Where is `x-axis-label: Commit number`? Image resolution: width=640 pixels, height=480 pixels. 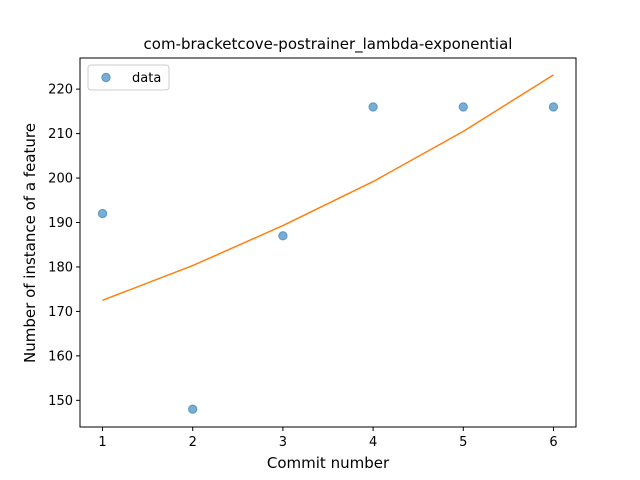 x-axis-label: Commit number is located at coordinates (328, 463).